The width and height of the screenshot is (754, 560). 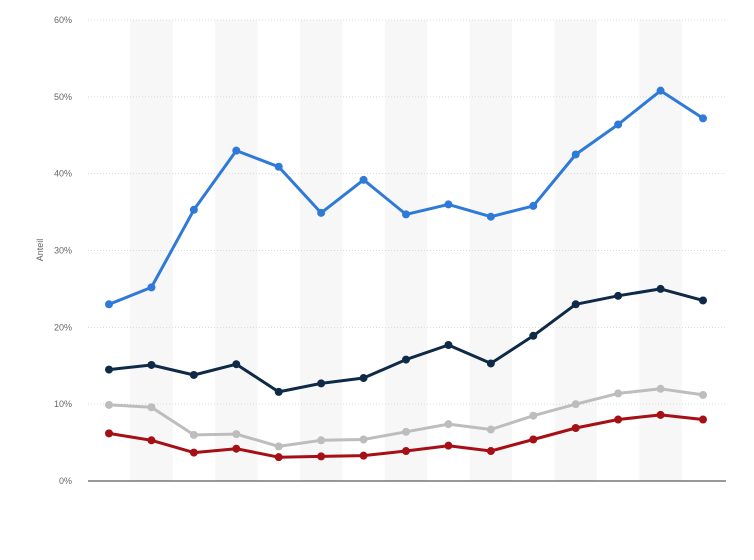 What do you see at coordinates (63, 174) in the screenshot?
I see `y-tick-label: 40%` at bounding box center [63, 174].